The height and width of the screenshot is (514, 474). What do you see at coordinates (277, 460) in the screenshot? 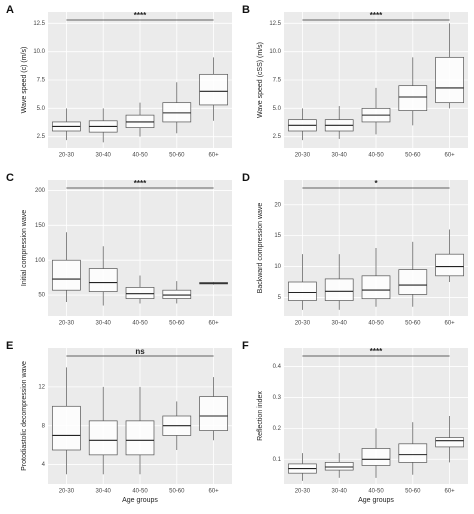
I see `y-tick-label: 0.1` at bounding box center [277, 460].